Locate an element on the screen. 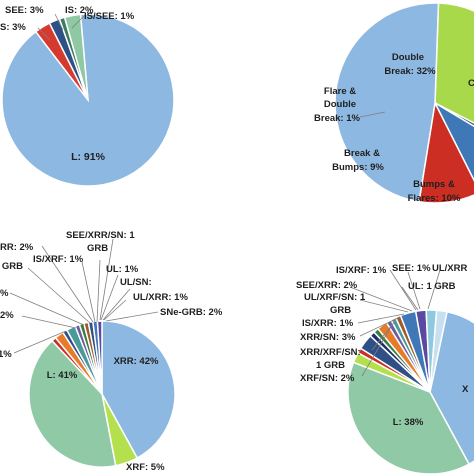  label-ul-xrf-sn-grb: GRB is located at coordinates (340, 310).